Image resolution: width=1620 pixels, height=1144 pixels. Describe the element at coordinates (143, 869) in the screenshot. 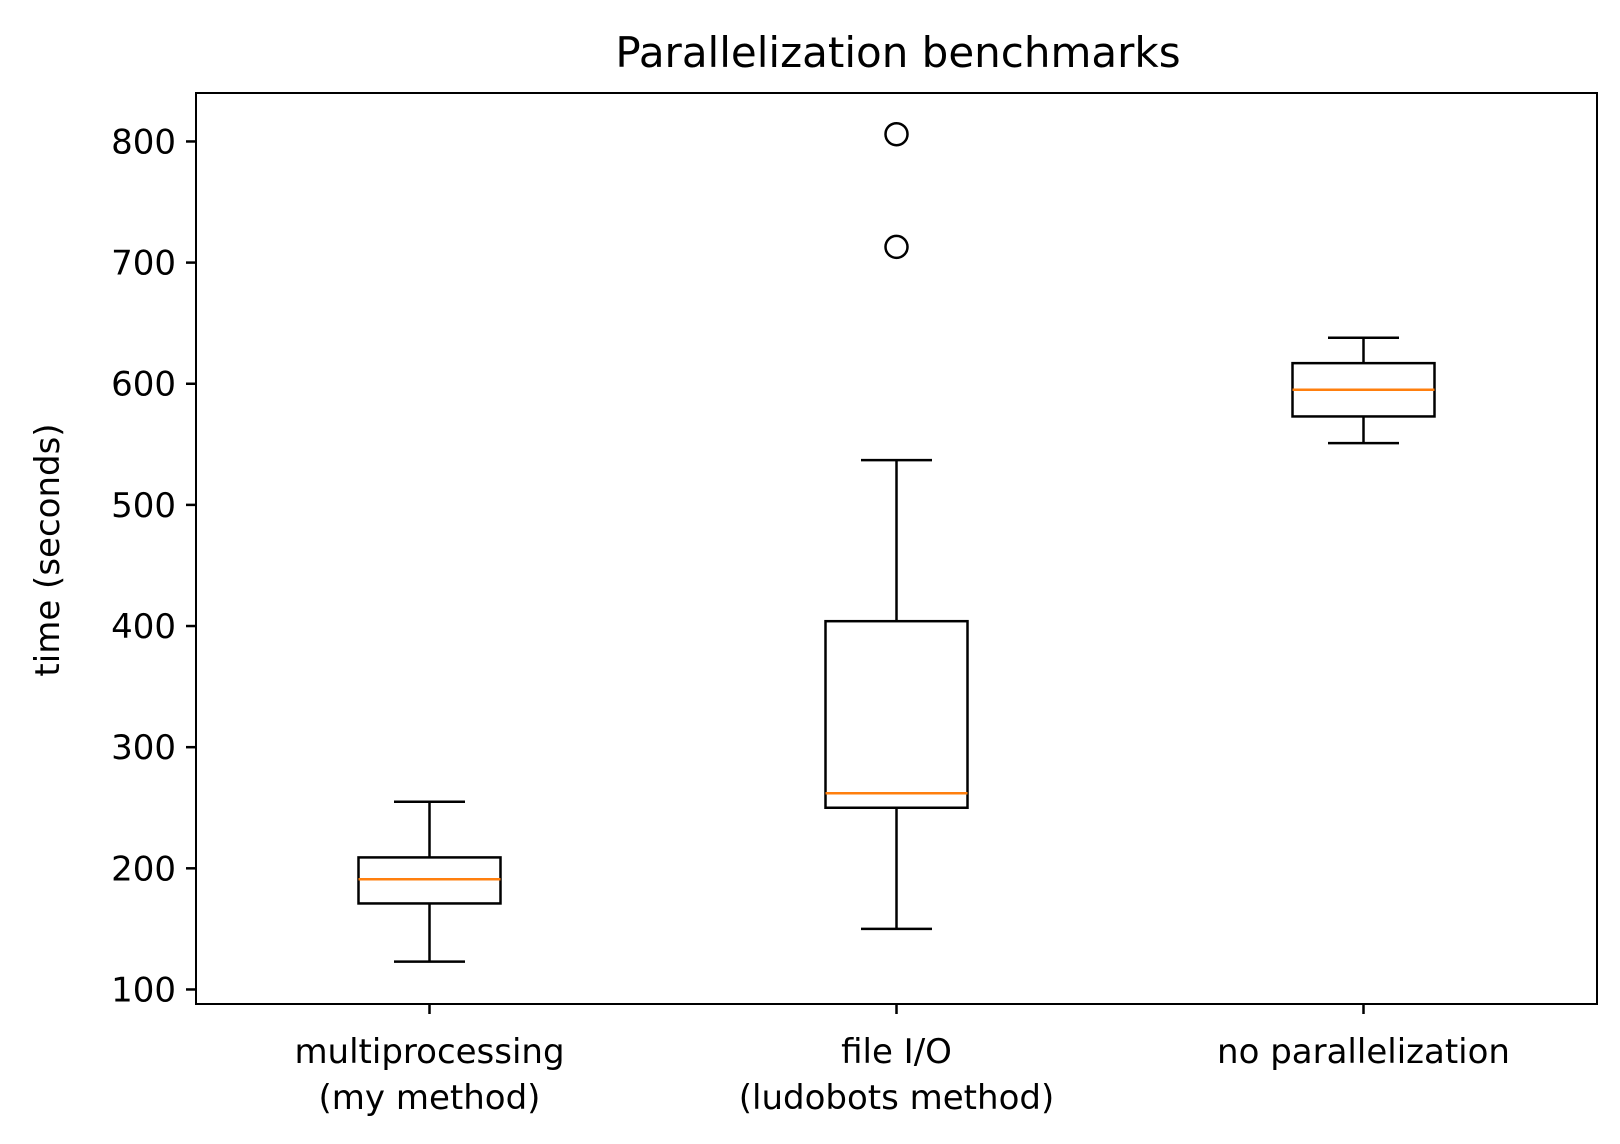

I see `y-tick-label: 200` at that location.